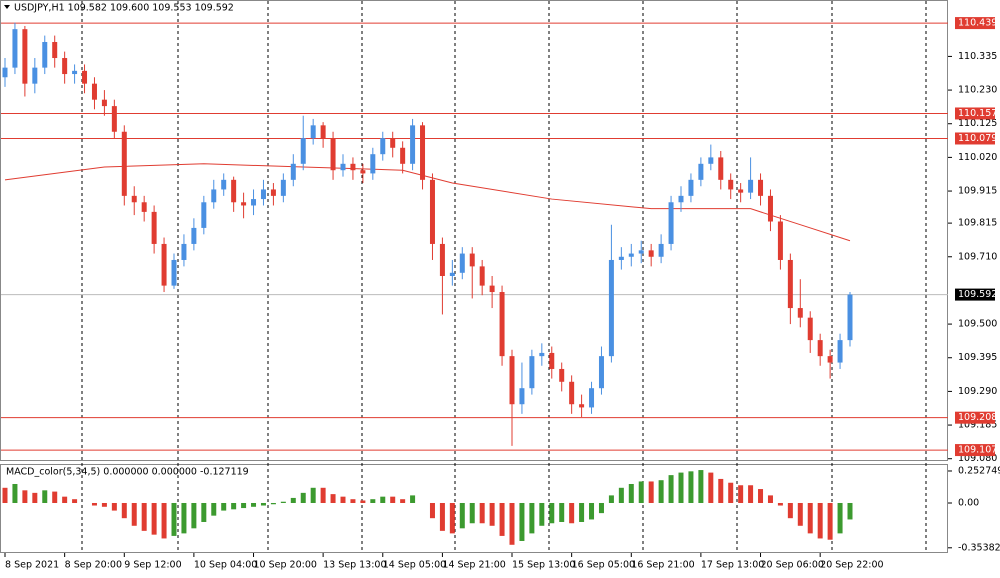 The image size is (1000, 578). I want to click on level-tag: 110.157, so click(976, 113).